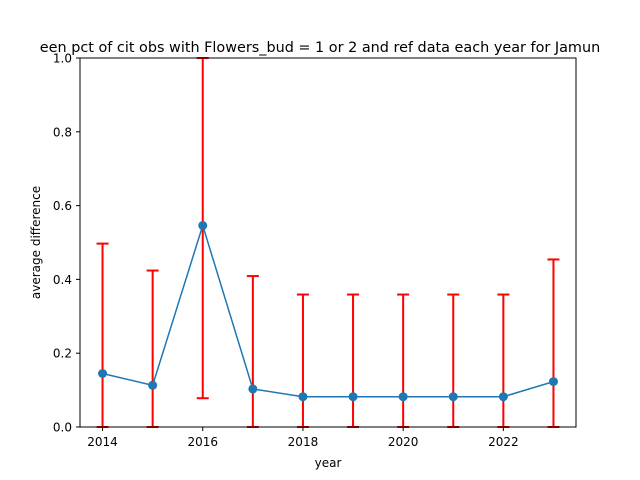  I want to click on y-axis-label: average difference, so click(36, 242).